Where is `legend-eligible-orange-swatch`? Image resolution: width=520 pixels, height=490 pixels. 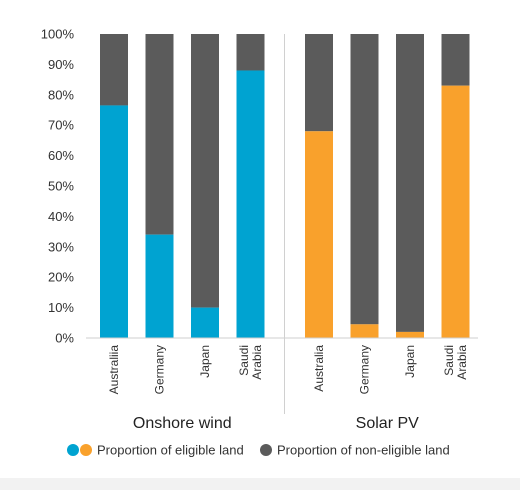
legend-eligible-orange-swatch is located at coordinates (86, 450).